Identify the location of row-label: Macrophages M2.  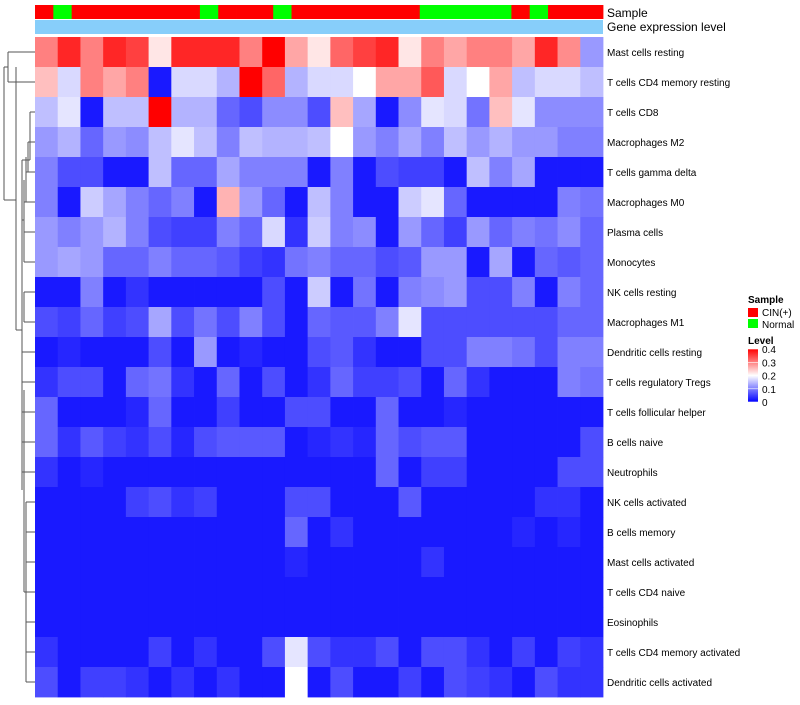
(646, 143).